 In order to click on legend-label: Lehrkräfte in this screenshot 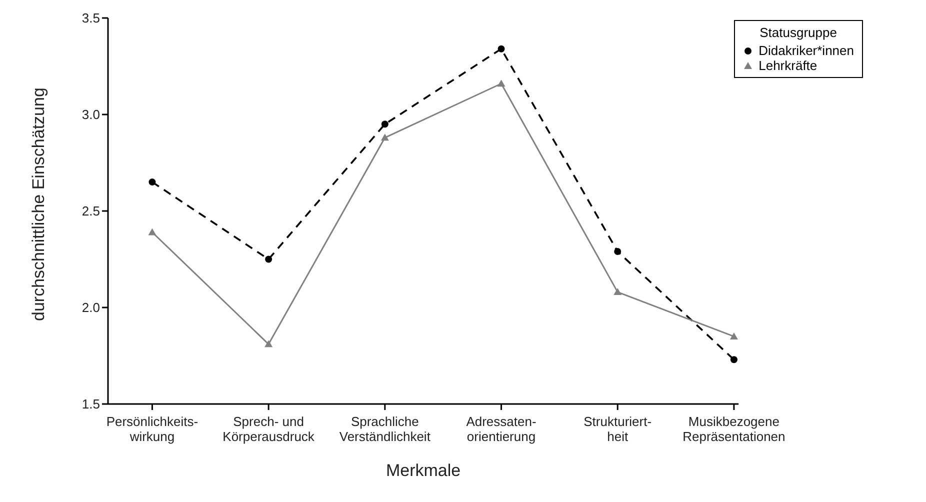, I will do `click(788, 65)`.